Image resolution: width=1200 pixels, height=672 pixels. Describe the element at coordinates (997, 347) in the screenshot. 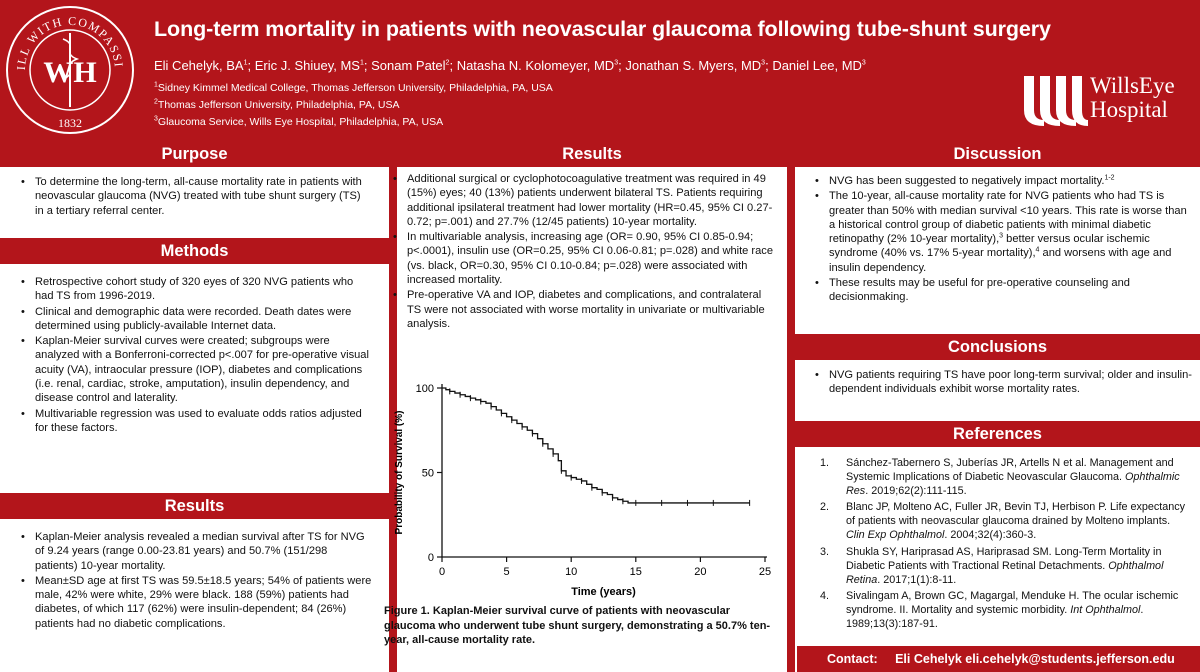

I see `conclusions-heading: Conclusions` at that location.